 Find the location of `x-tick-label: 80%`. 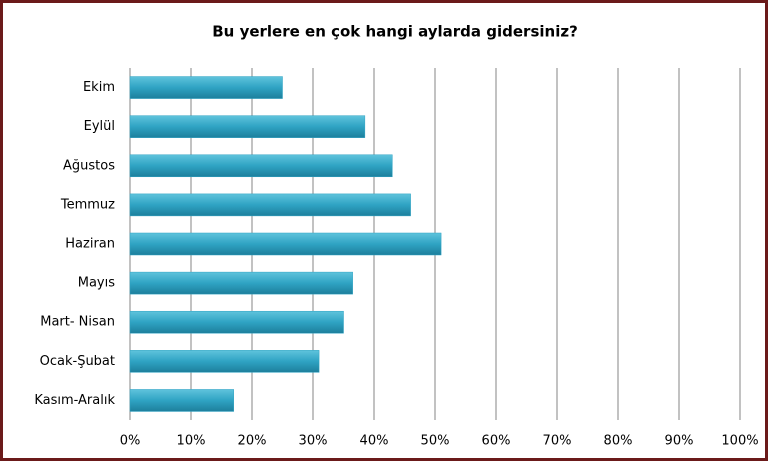

x-tick-label: 80% is located at coordinates (618, 441).